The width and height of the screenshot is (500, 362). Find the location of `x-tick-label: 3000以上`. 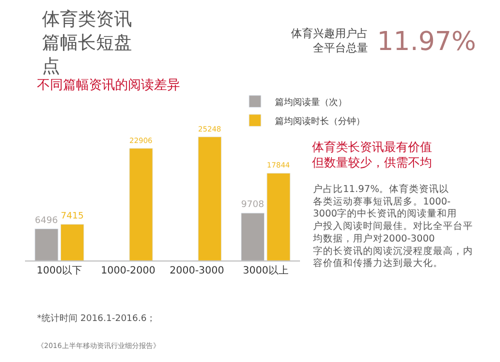

x-tick-label: 3000以上 is located at coordinates (265, 270).